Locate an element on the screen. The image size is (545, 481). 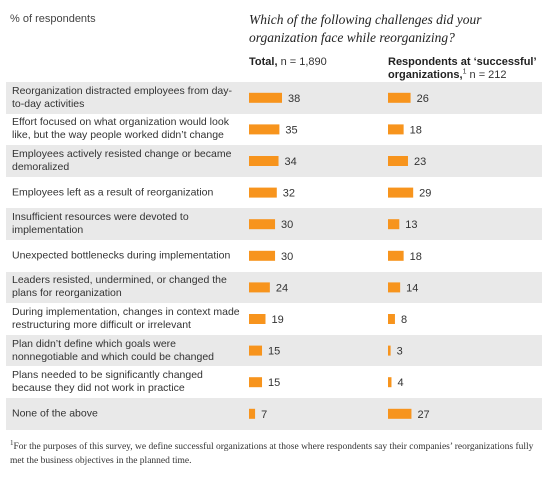
category-label: None of the above is located at coordinates (55, 413).